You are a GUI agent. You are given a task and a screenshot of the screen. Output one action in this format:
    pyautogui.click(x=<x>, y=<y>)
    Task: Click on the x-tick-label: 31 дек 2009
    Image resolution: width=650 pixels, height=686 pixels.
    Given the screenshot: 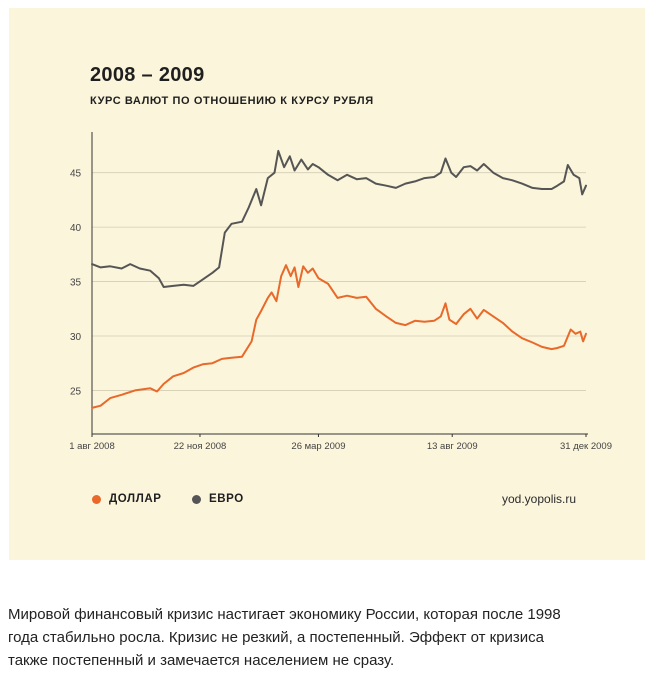 What is the action you would take?
    pyautogui.click(x=586, y=446)
    